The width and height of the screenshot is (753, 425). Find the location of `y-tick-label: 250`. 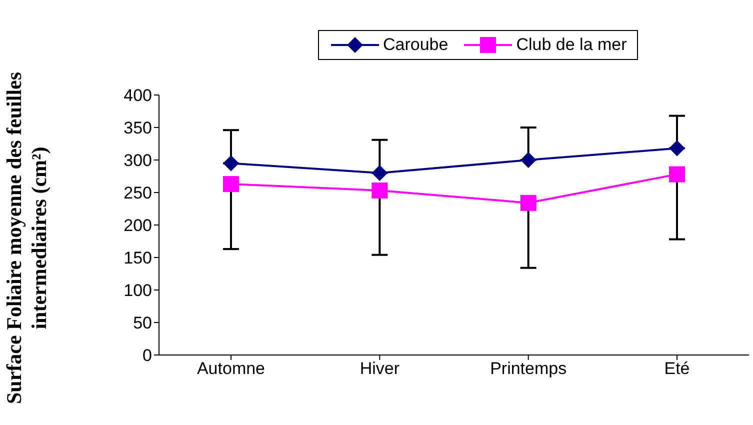

y-tick-label: 250 is located at coordinates (138, 193).